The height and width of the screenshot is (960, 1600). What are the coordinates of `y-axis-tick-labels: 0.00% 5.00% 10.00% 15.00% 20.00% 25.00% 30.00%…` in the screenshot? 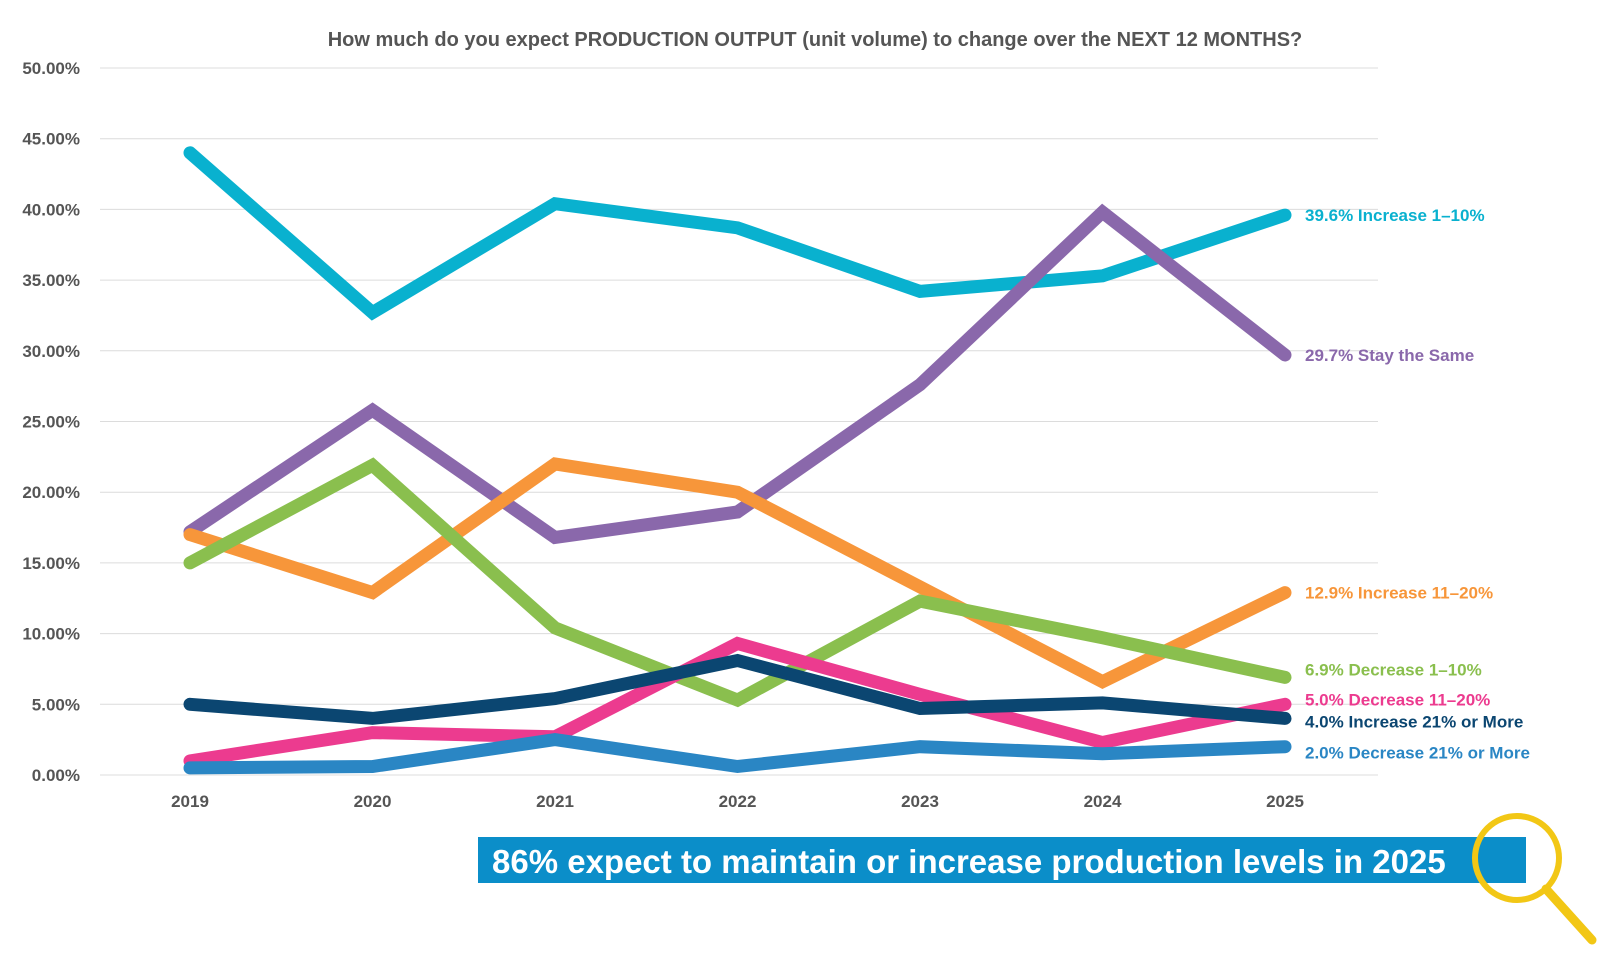 It's located at (51, 422).